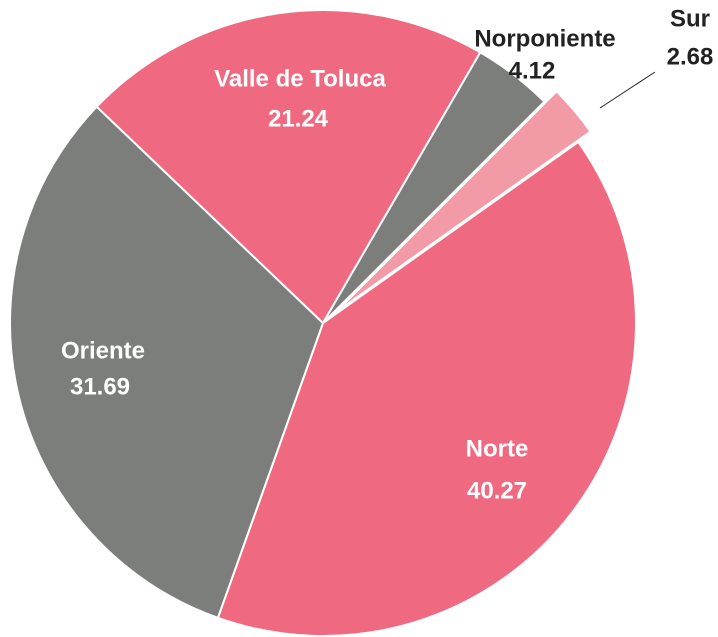 This screenshot has width=718, height=637. What do you see at coordinates (100, 386) in the screenshot?
I see `slice-value: 31.69` at bounding box center [100, 386].